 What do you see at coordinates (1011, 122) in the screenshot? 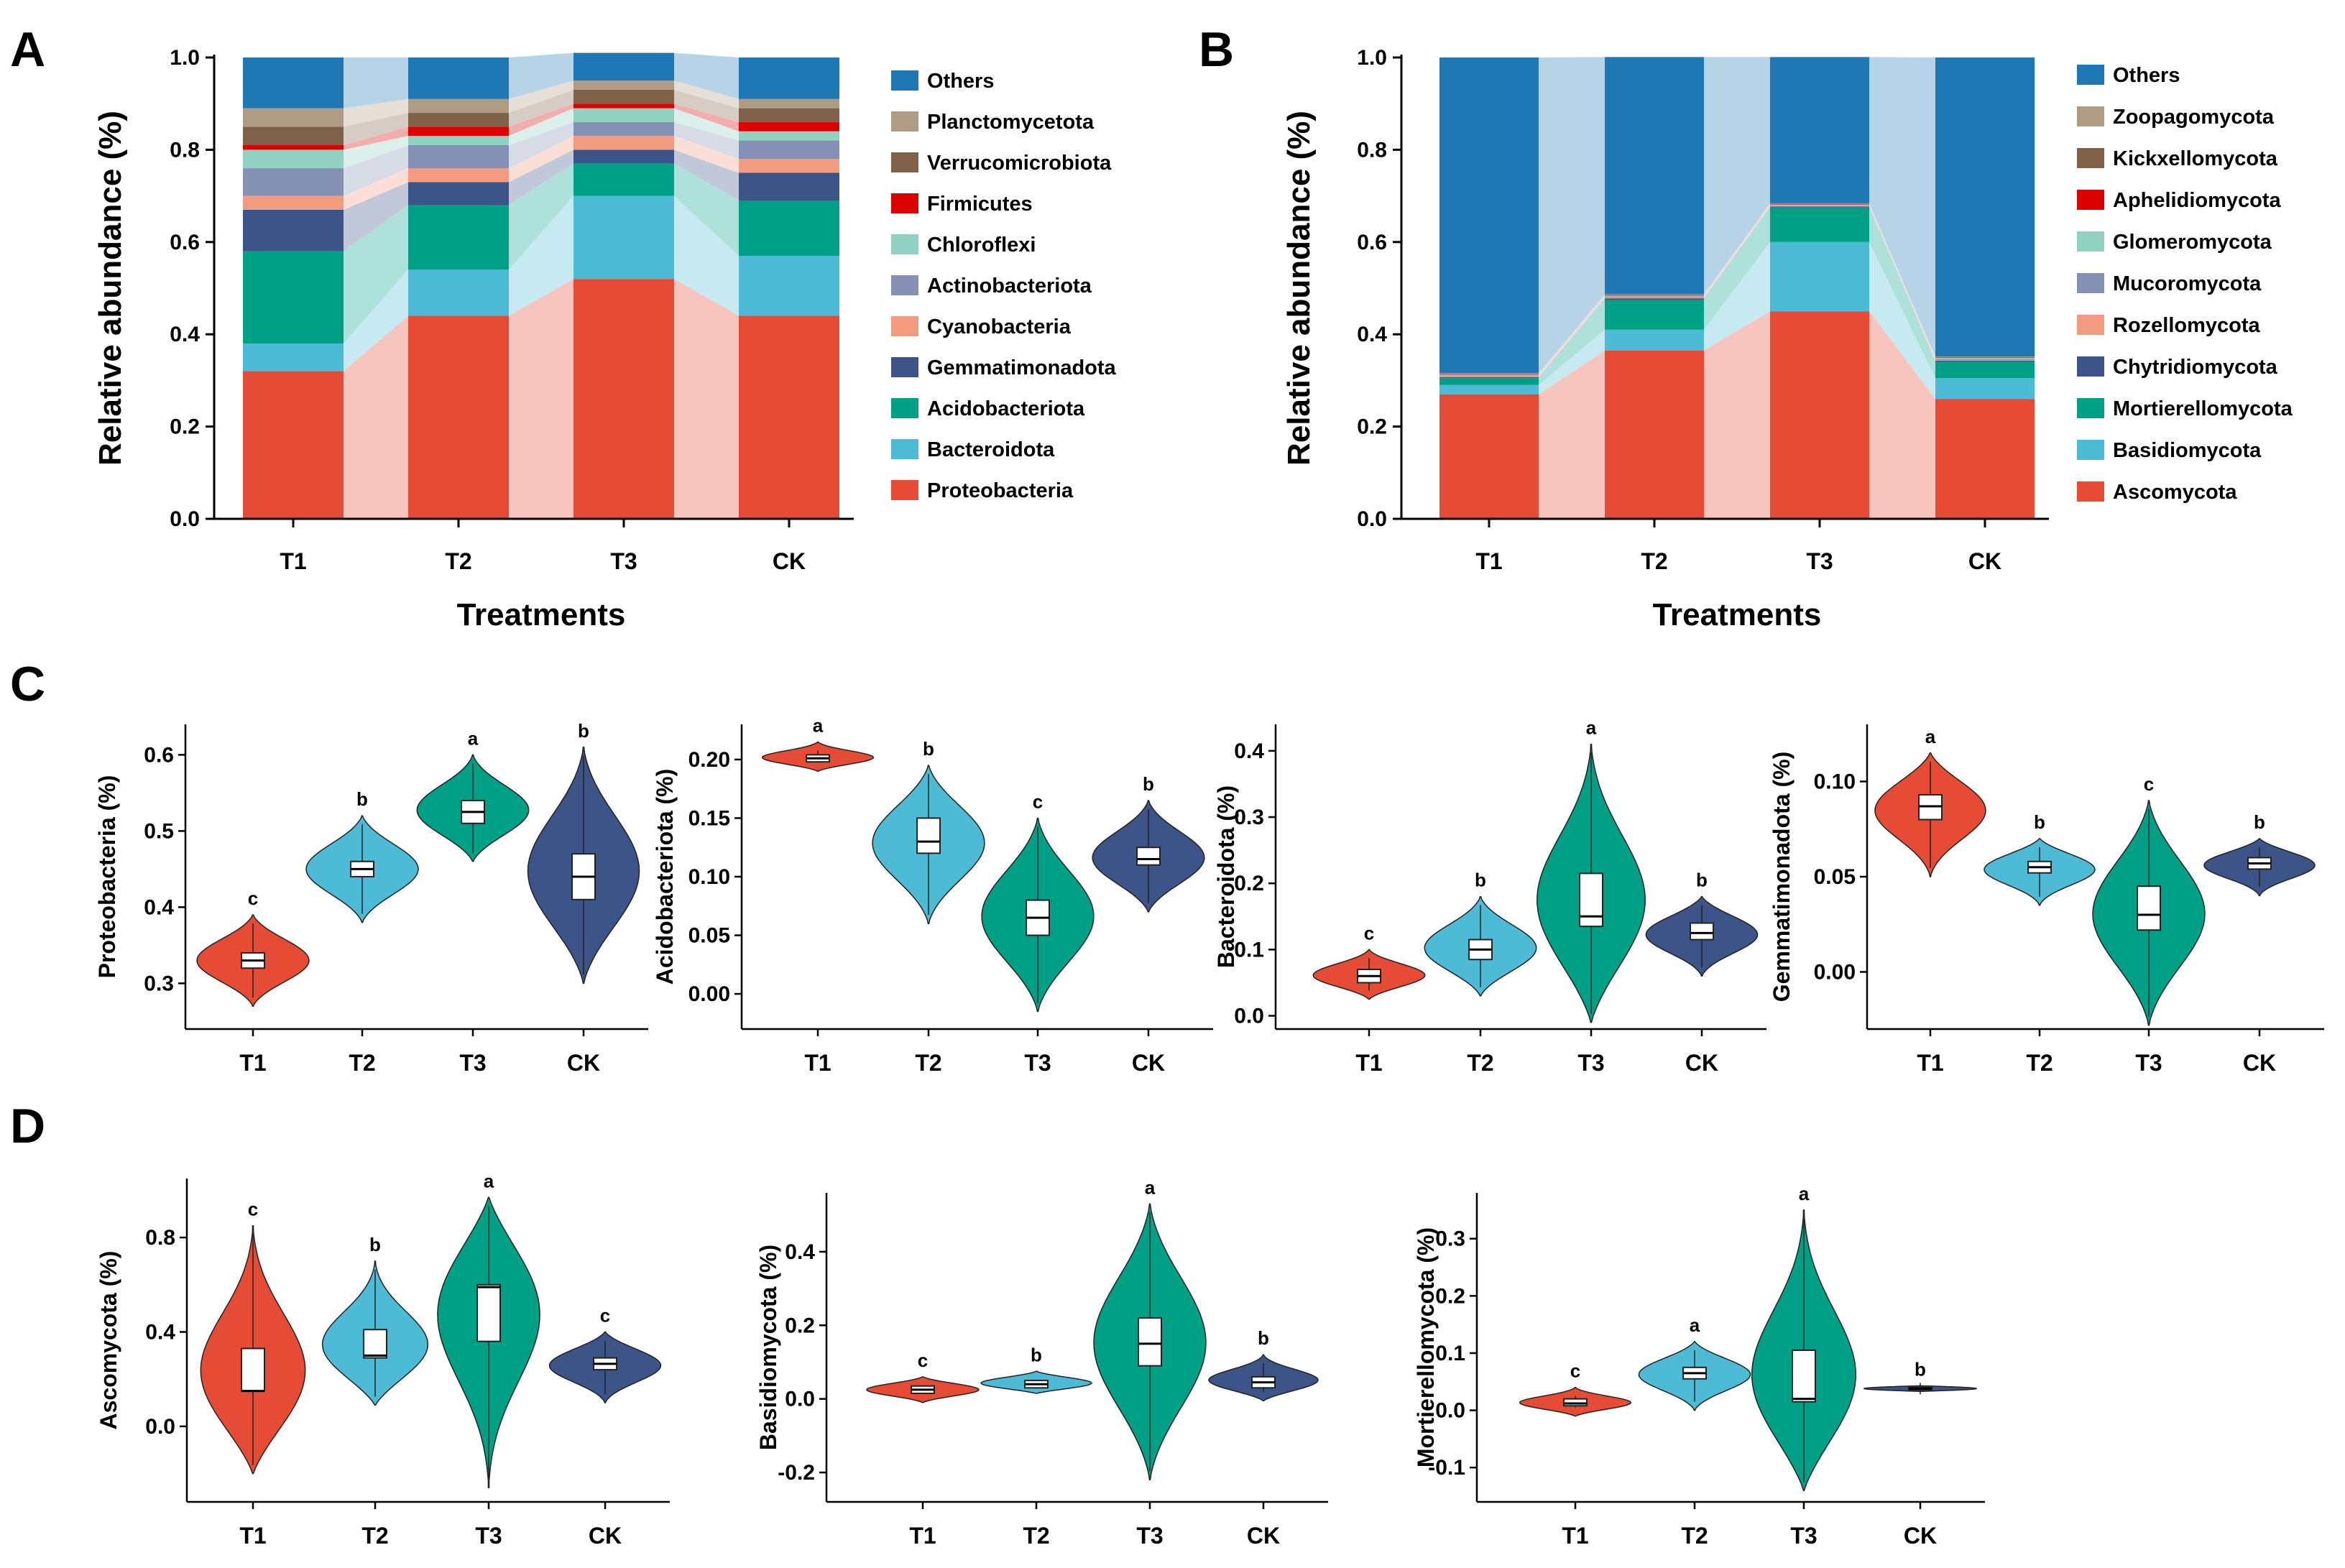
I see `legend-label-planctomycetota: Planctomycetota` at bounding box center [1011, 122].